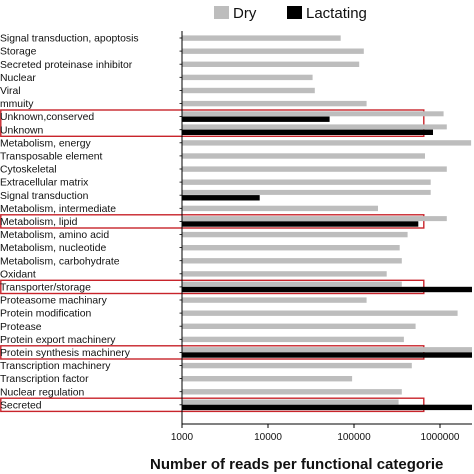 The height and width of the screenshot is (474, 474). I want to click on category-label: Transcription factor, so click(44, 379).